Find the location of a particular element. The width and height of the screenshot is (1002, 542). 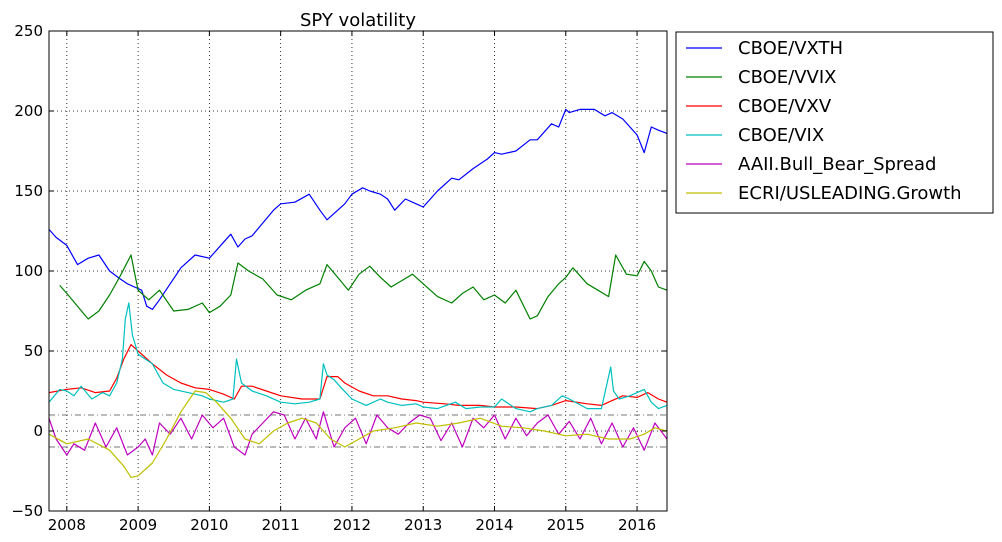

y-tick-label: 100 is located at coordinates (28, 271).